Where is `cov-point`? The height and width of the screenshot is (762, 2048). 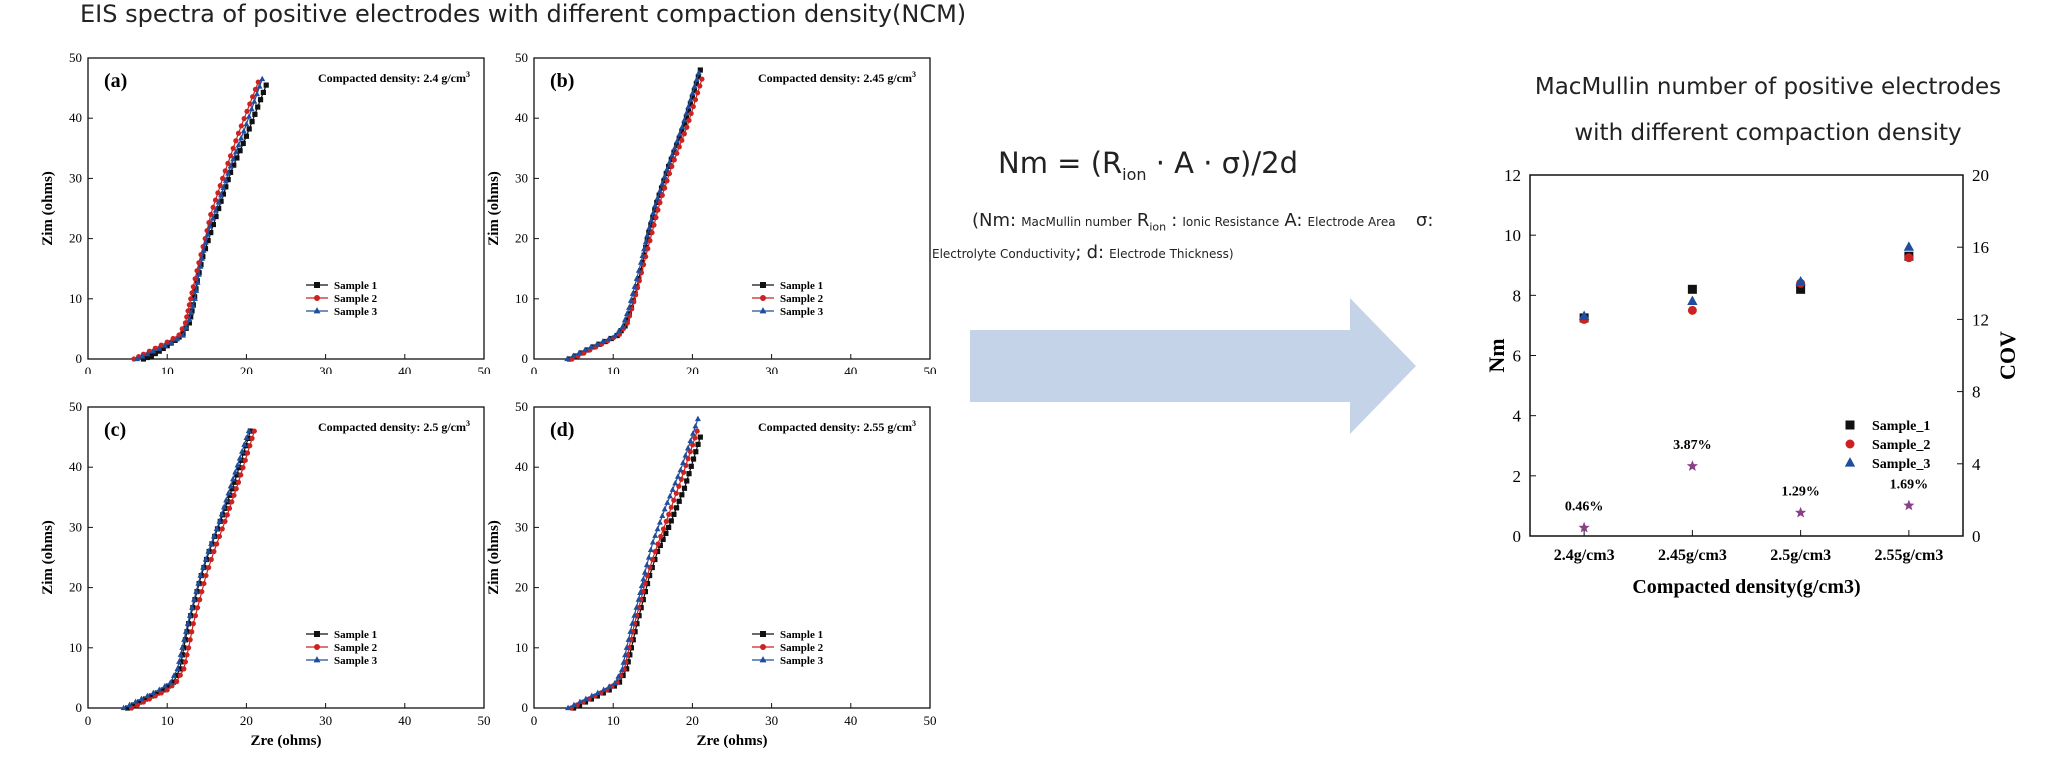 cov-point is located at coordinates (1801, 512).